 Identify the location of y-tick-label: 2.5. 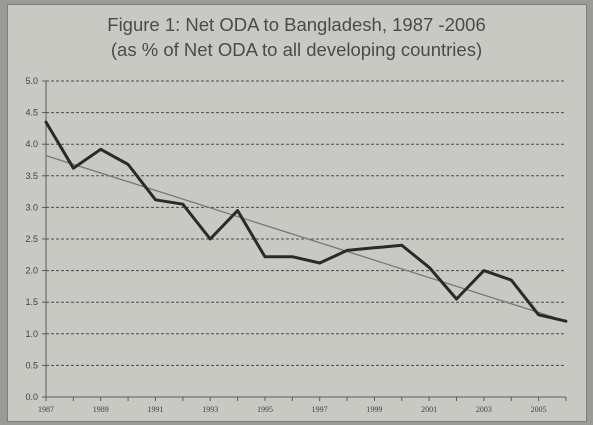
(31, 239).